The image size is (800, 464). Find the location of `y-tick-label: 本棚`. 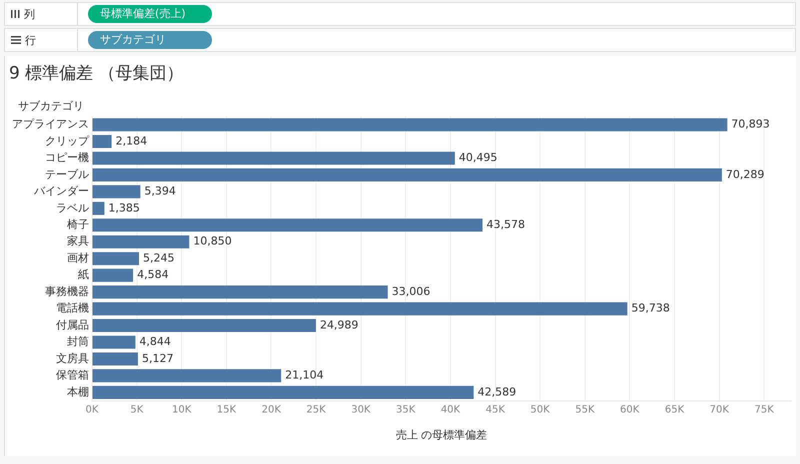

y-tick-label: 本棚 is located at coordinates (78, 391).